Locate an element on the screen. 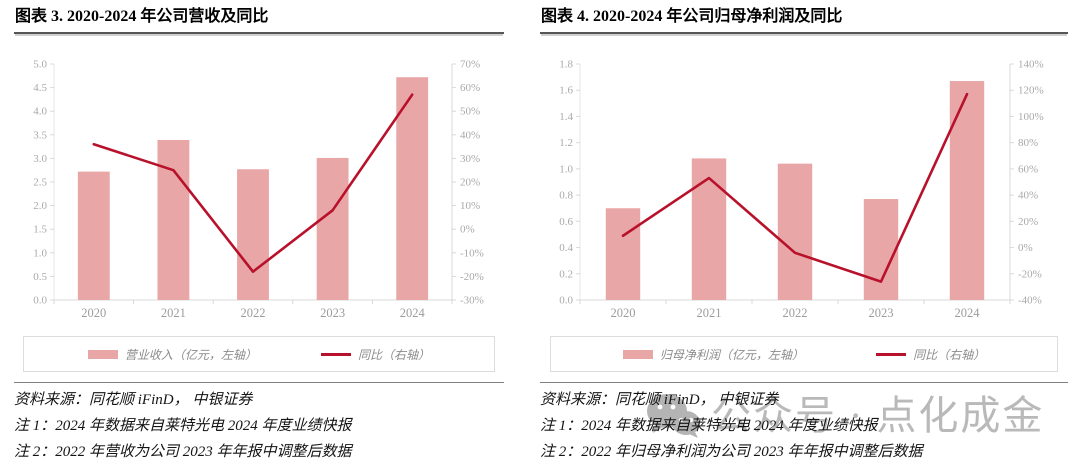 This screenshot has width=1078, height=465. svg-text: 1.4 is located at coordinates (566, 117).